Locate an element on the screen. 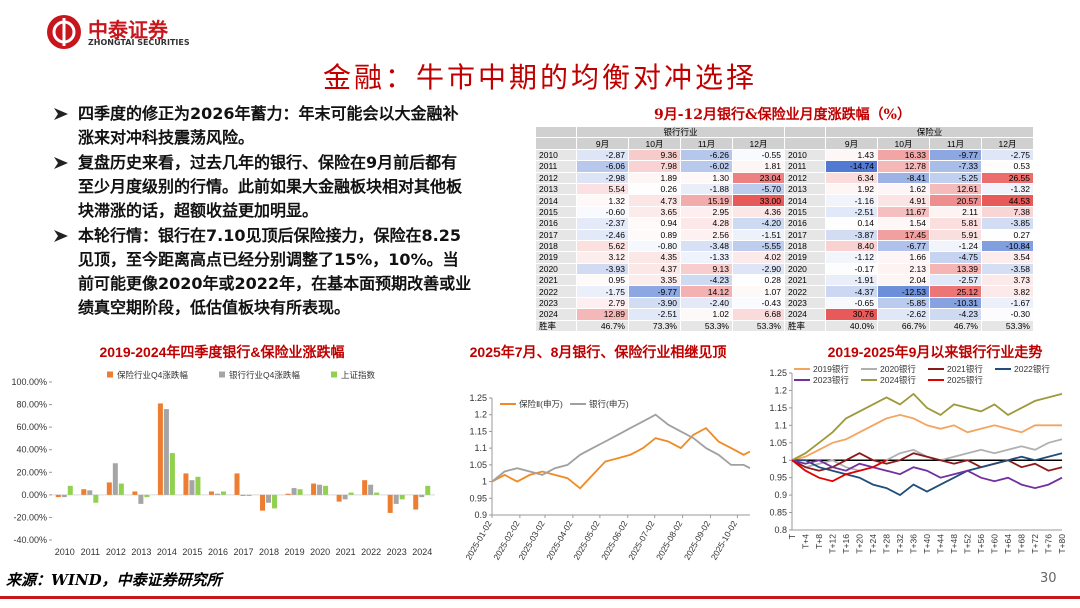 The height and width of the screenshot is (608, 1080). value-cell: -1.16 is located at coordinates (851, 200).